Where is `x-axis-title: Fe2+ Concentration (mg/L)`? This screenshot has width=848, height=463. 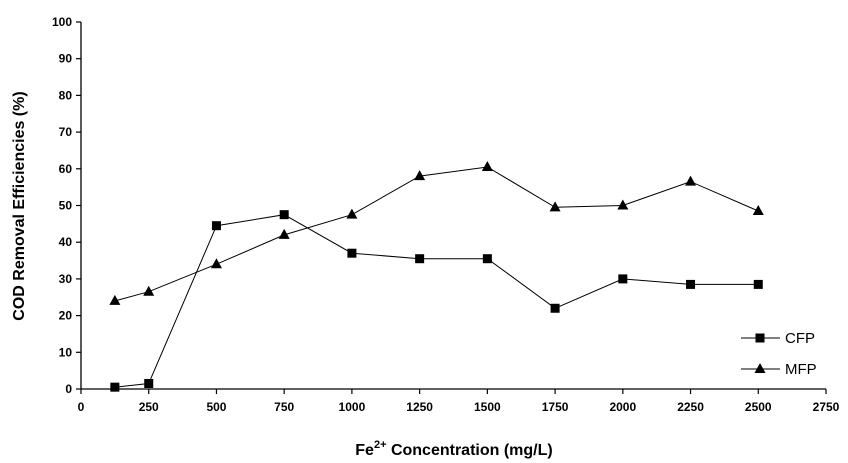
x-axis-title: Fe2+ Concentration (mg/L) is located at coordinates (453, 449).